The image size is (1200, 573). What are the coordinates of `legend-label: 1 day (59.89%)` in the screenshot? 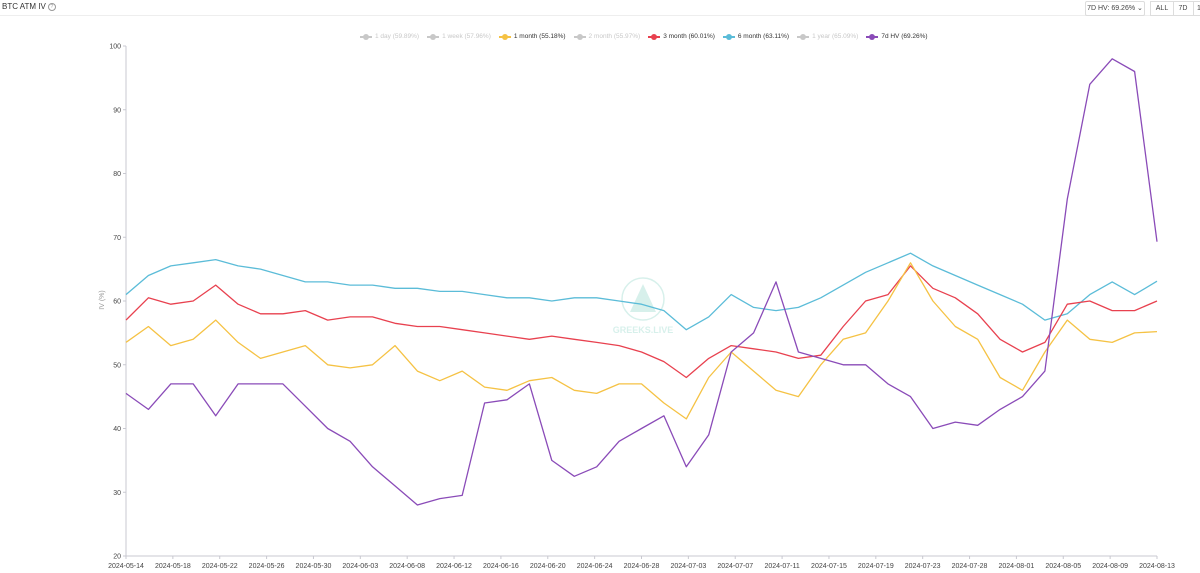 It's located at (397, 36).